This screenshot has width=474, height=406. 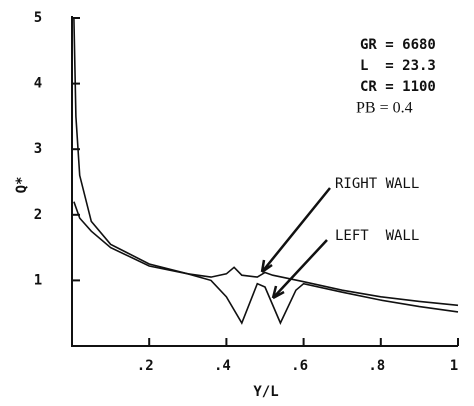 I want to click on annotation: L = 23.3, so click(x=398, y=66).